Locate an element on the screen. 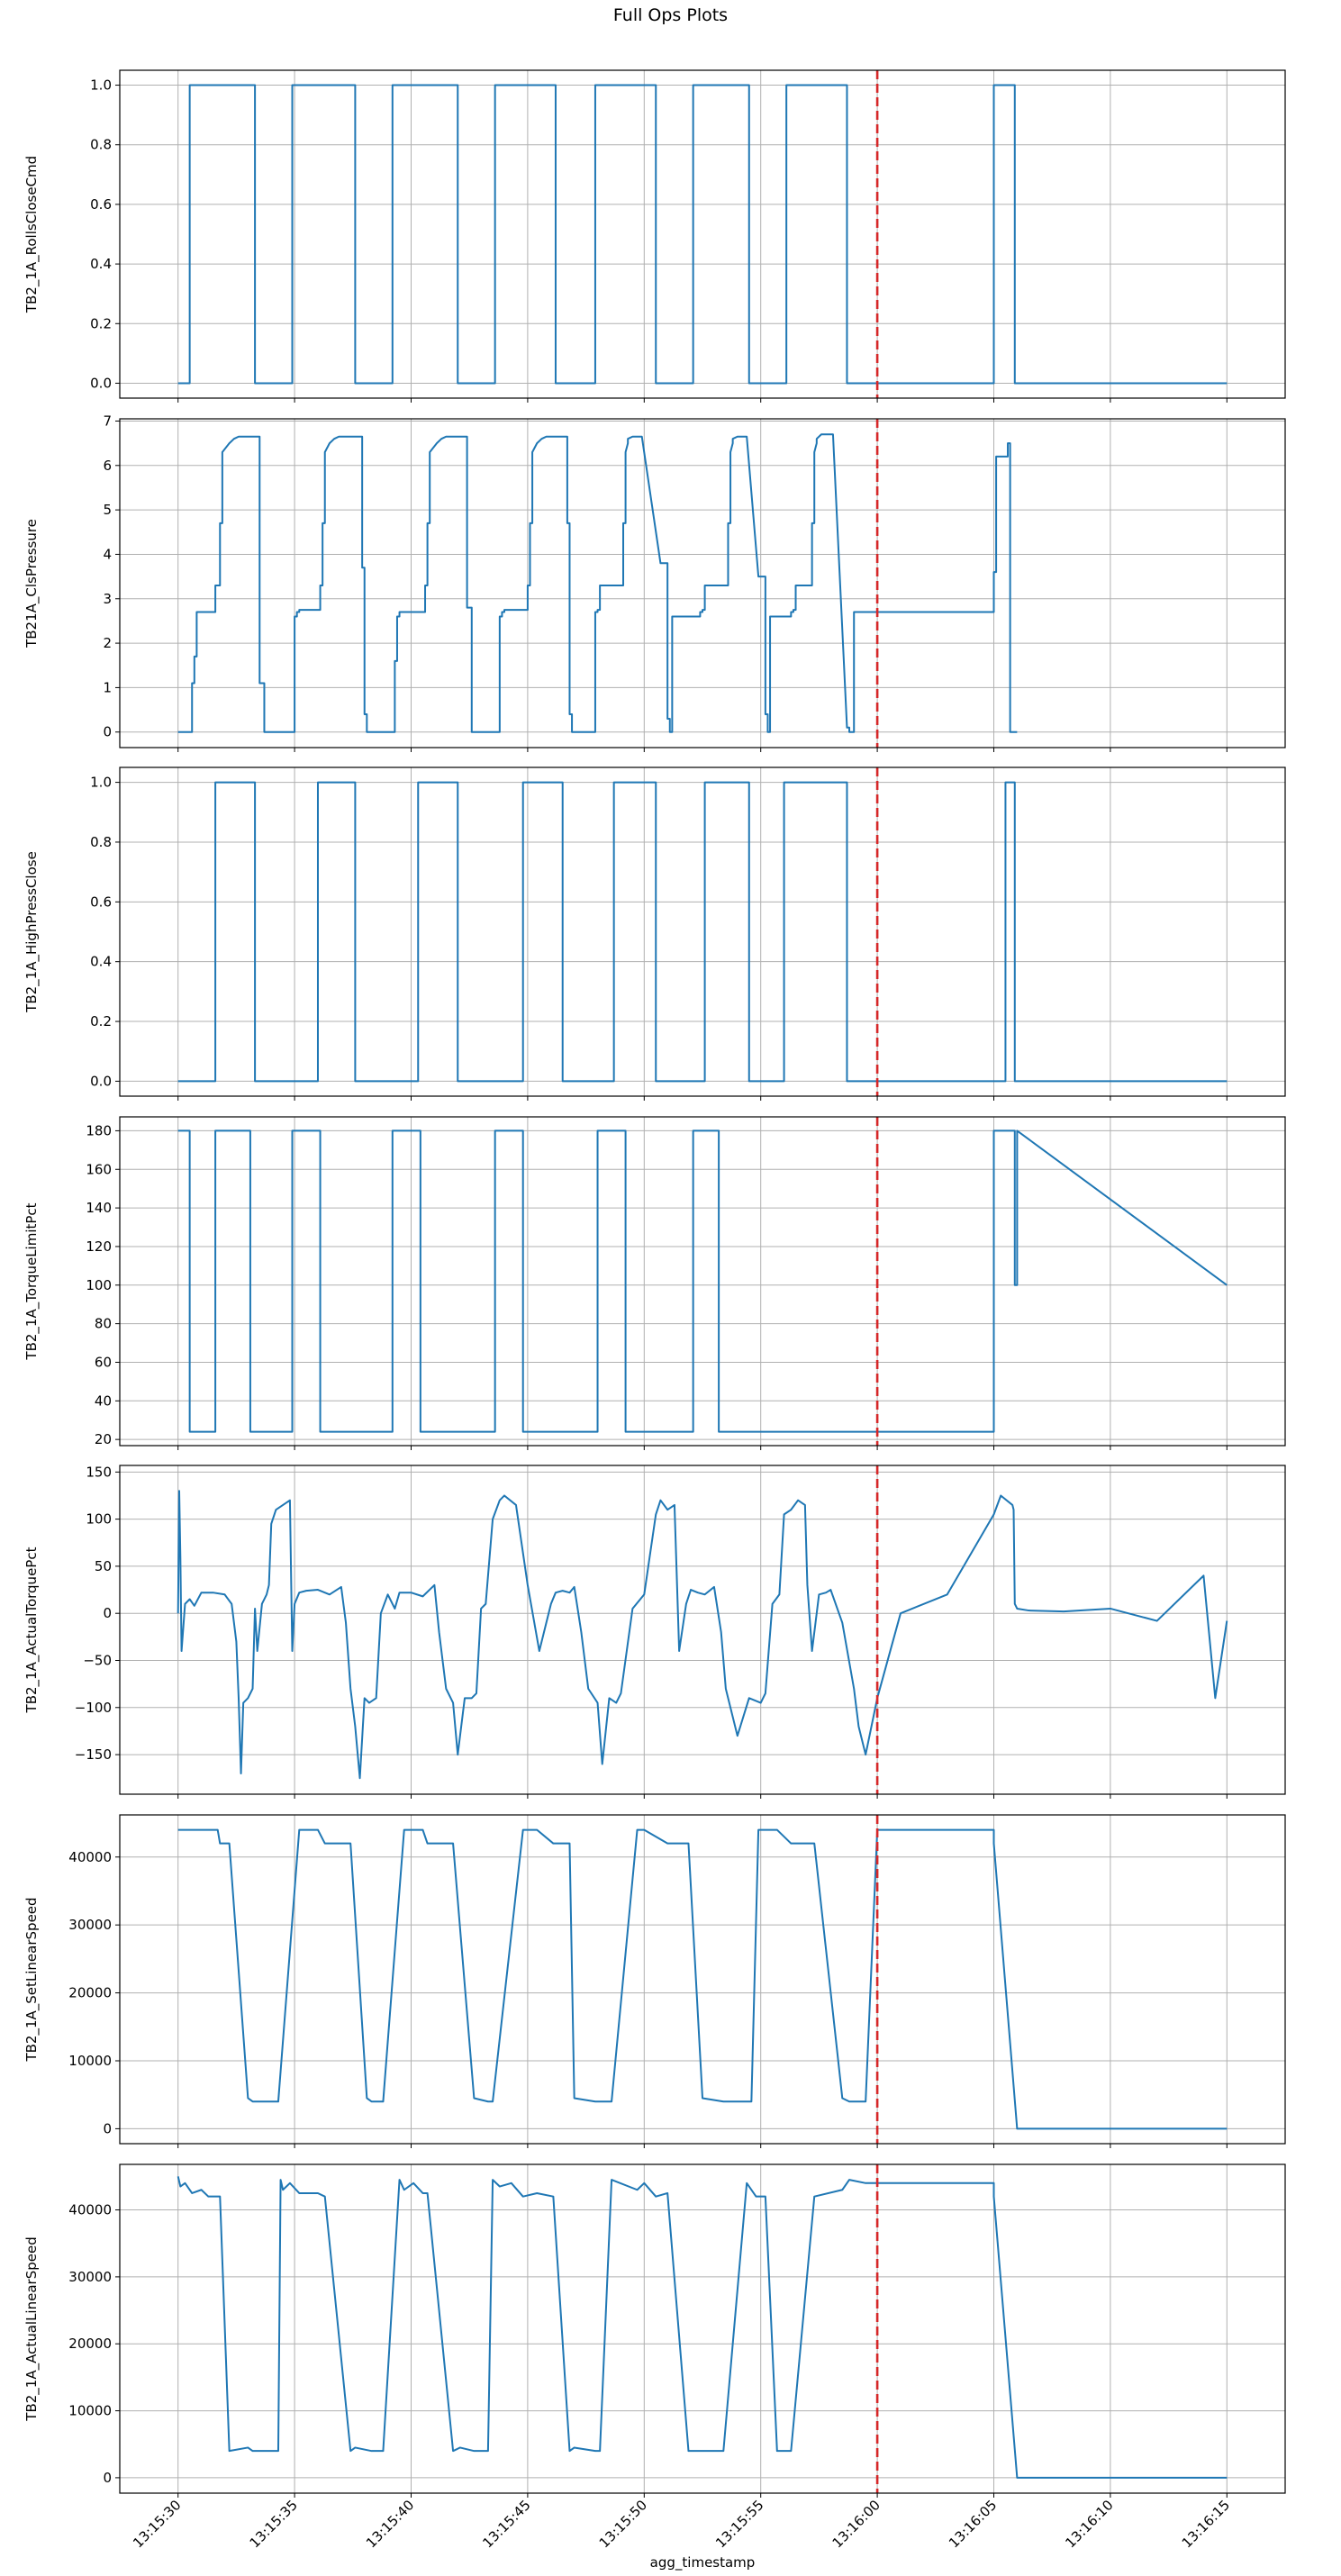 This screenshot has height=2576, width=1341. y-tick-label: 160 is located at coordinates (99, 1169).